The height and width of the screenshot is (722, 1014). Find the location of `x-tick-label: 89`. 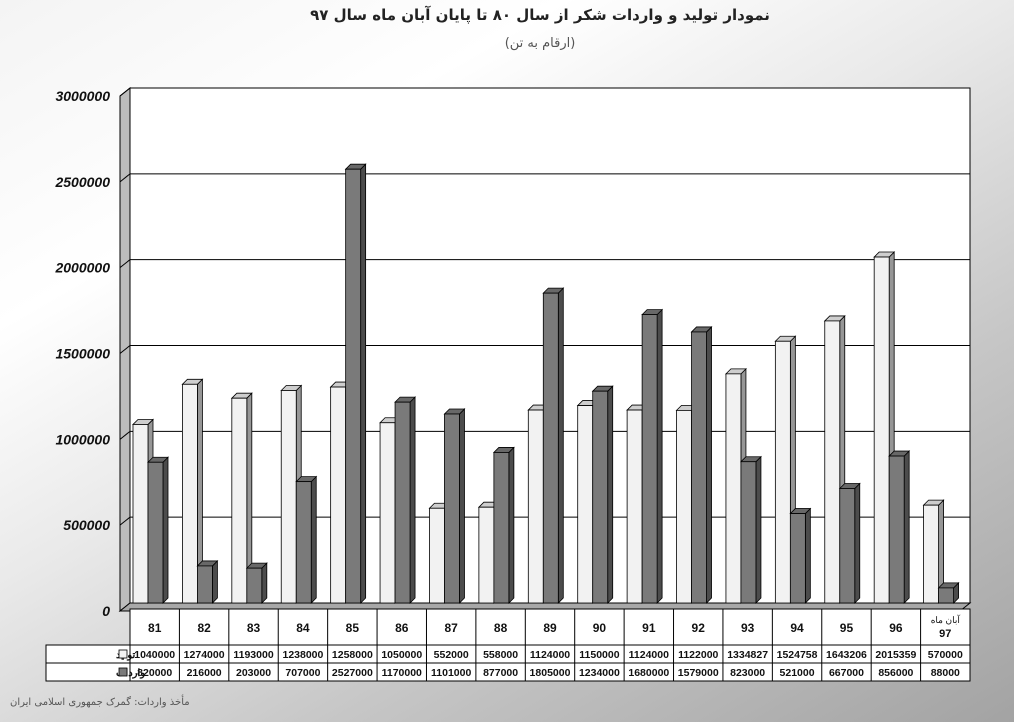

x-tick-label: 89 is located at coordinates (550, 628).